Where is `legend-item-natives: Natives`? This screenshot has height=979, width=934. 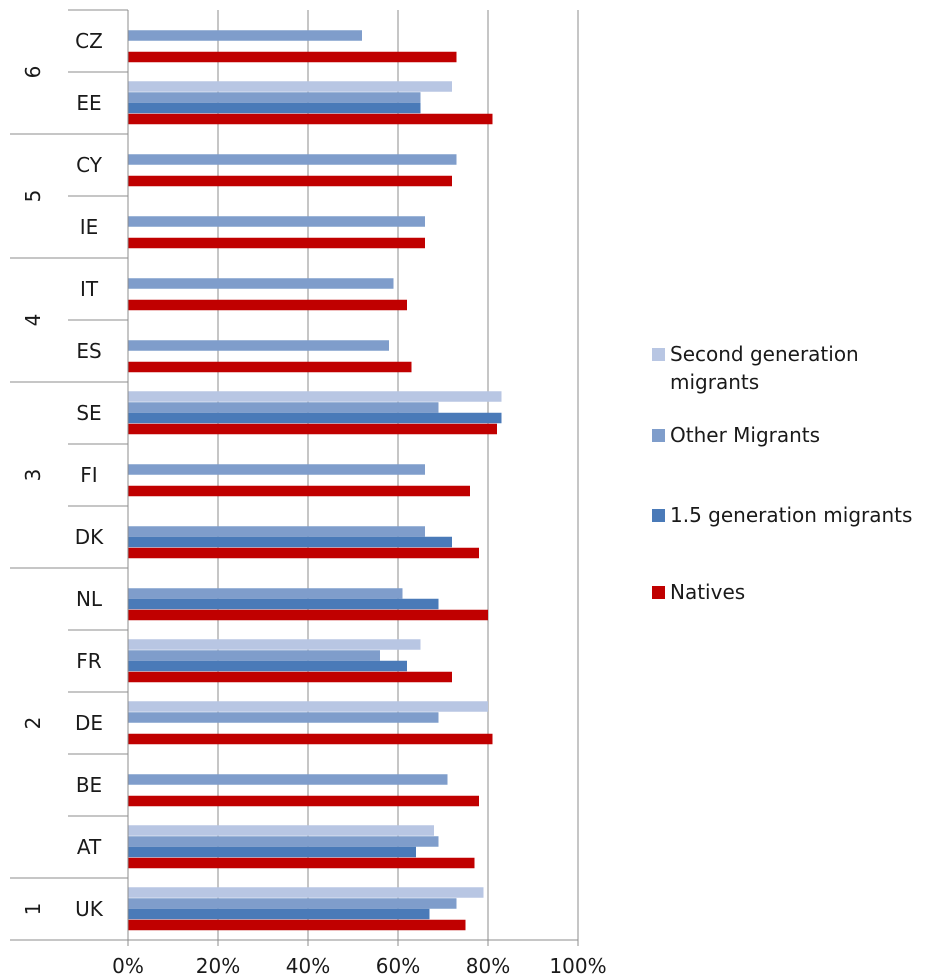 legend-item-natives: Natives is located at coordinates (793, 592).